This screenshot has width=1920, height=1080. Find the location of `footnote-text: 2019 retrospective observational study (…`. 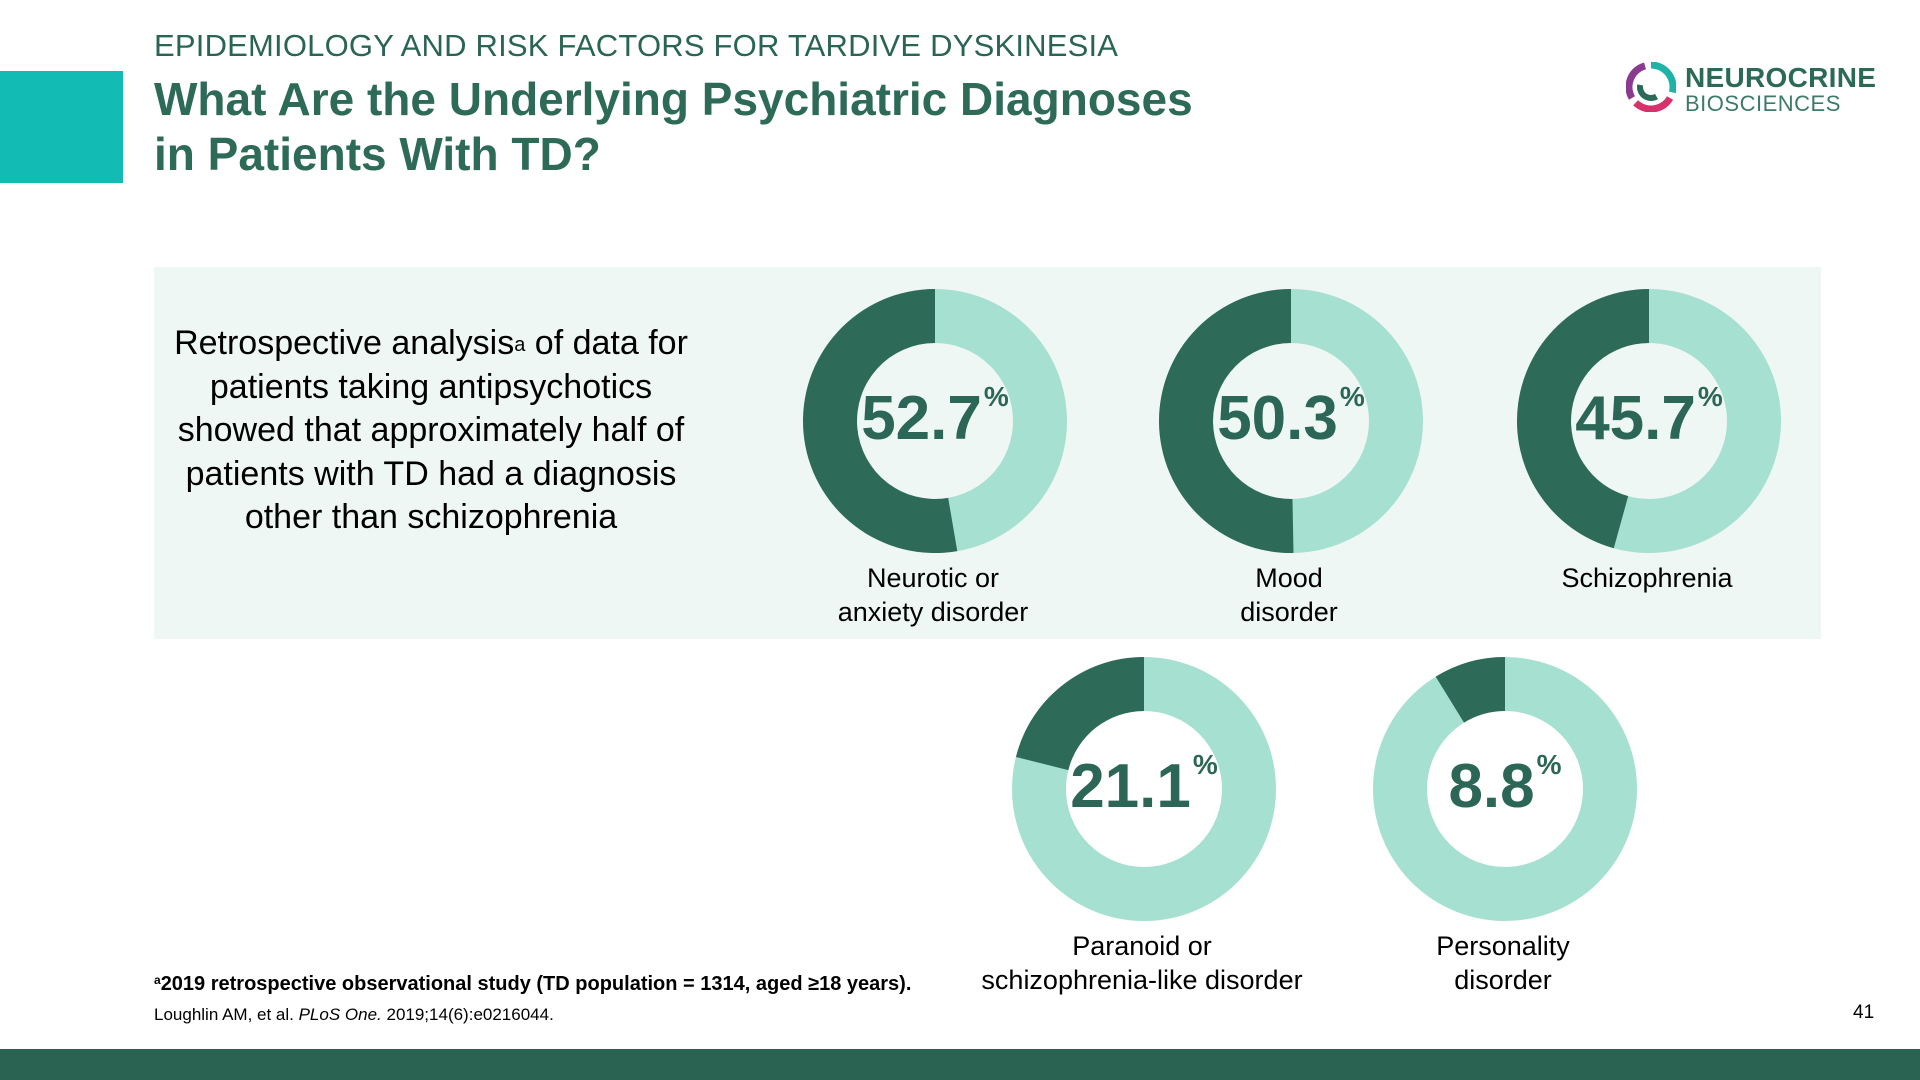

footnote-text: 2019 retrospective observational study (… is located at coordinates (536, 984).